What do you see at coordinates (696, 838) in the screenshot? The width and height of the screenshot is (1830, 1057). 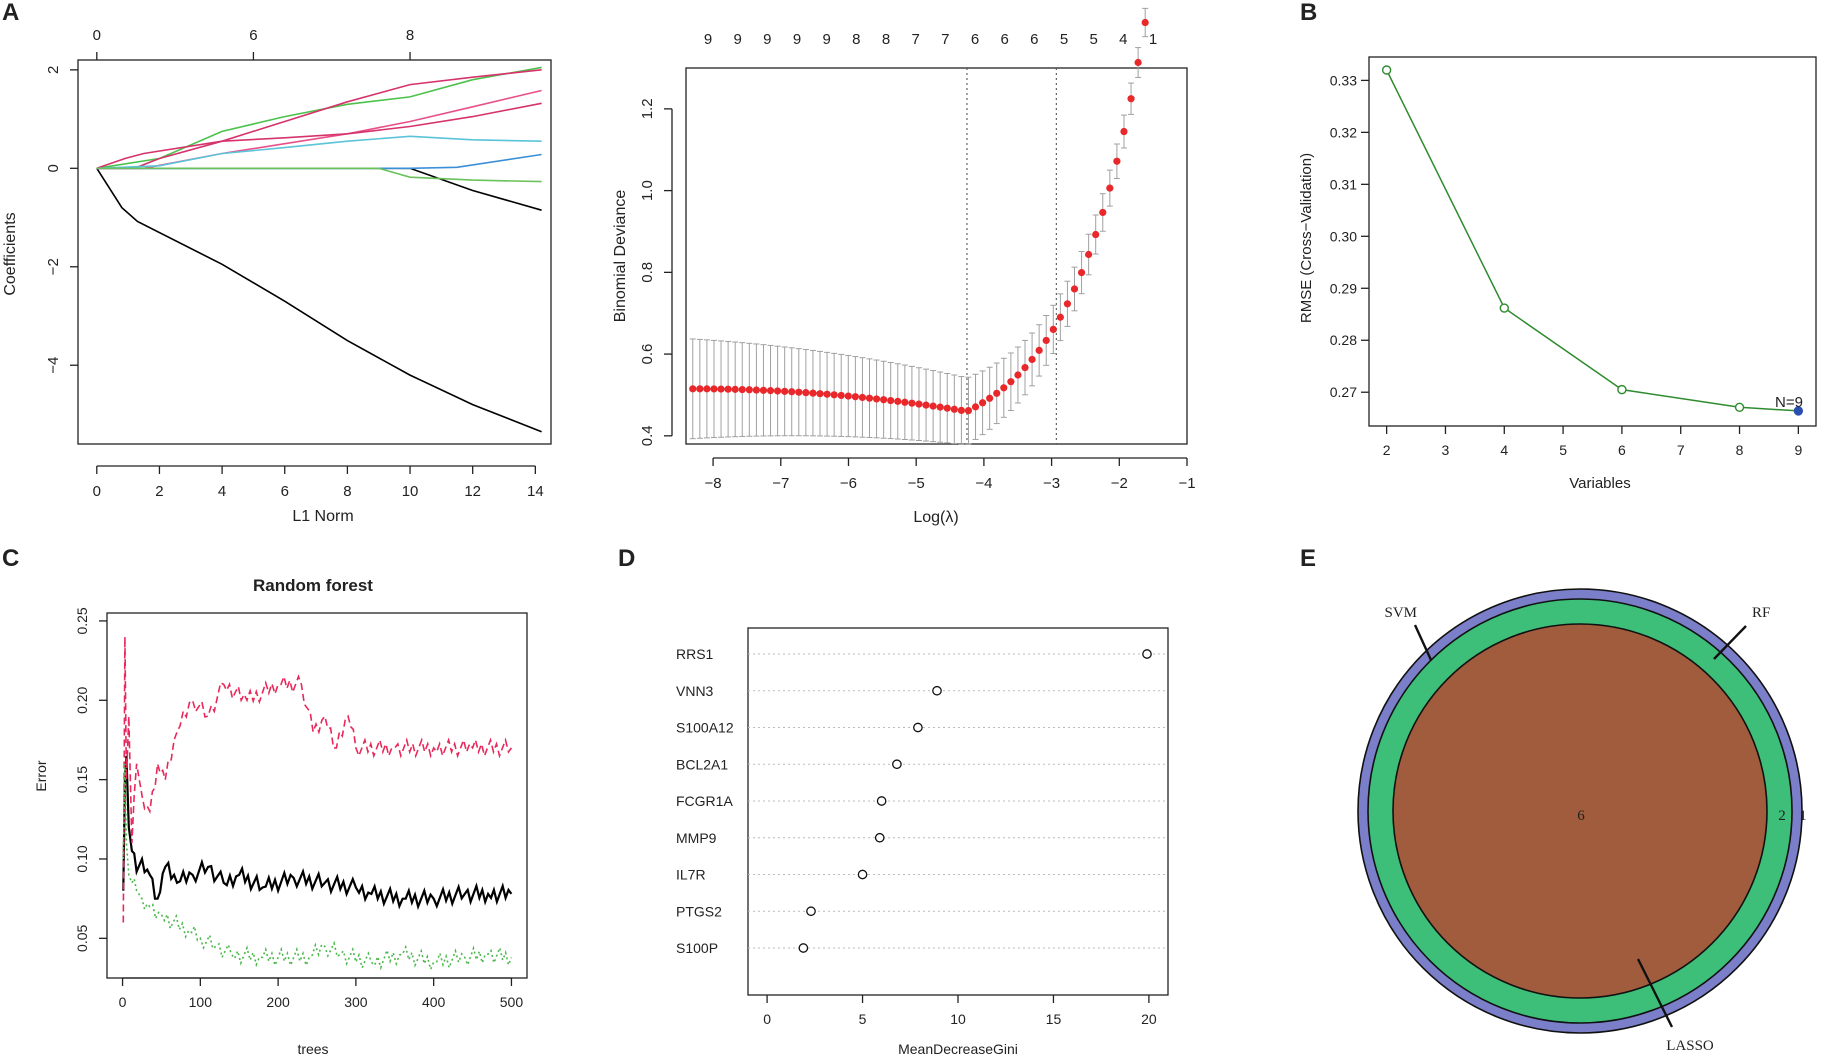 I see `gene-label: MMP9` at bounding box center [696, 838].